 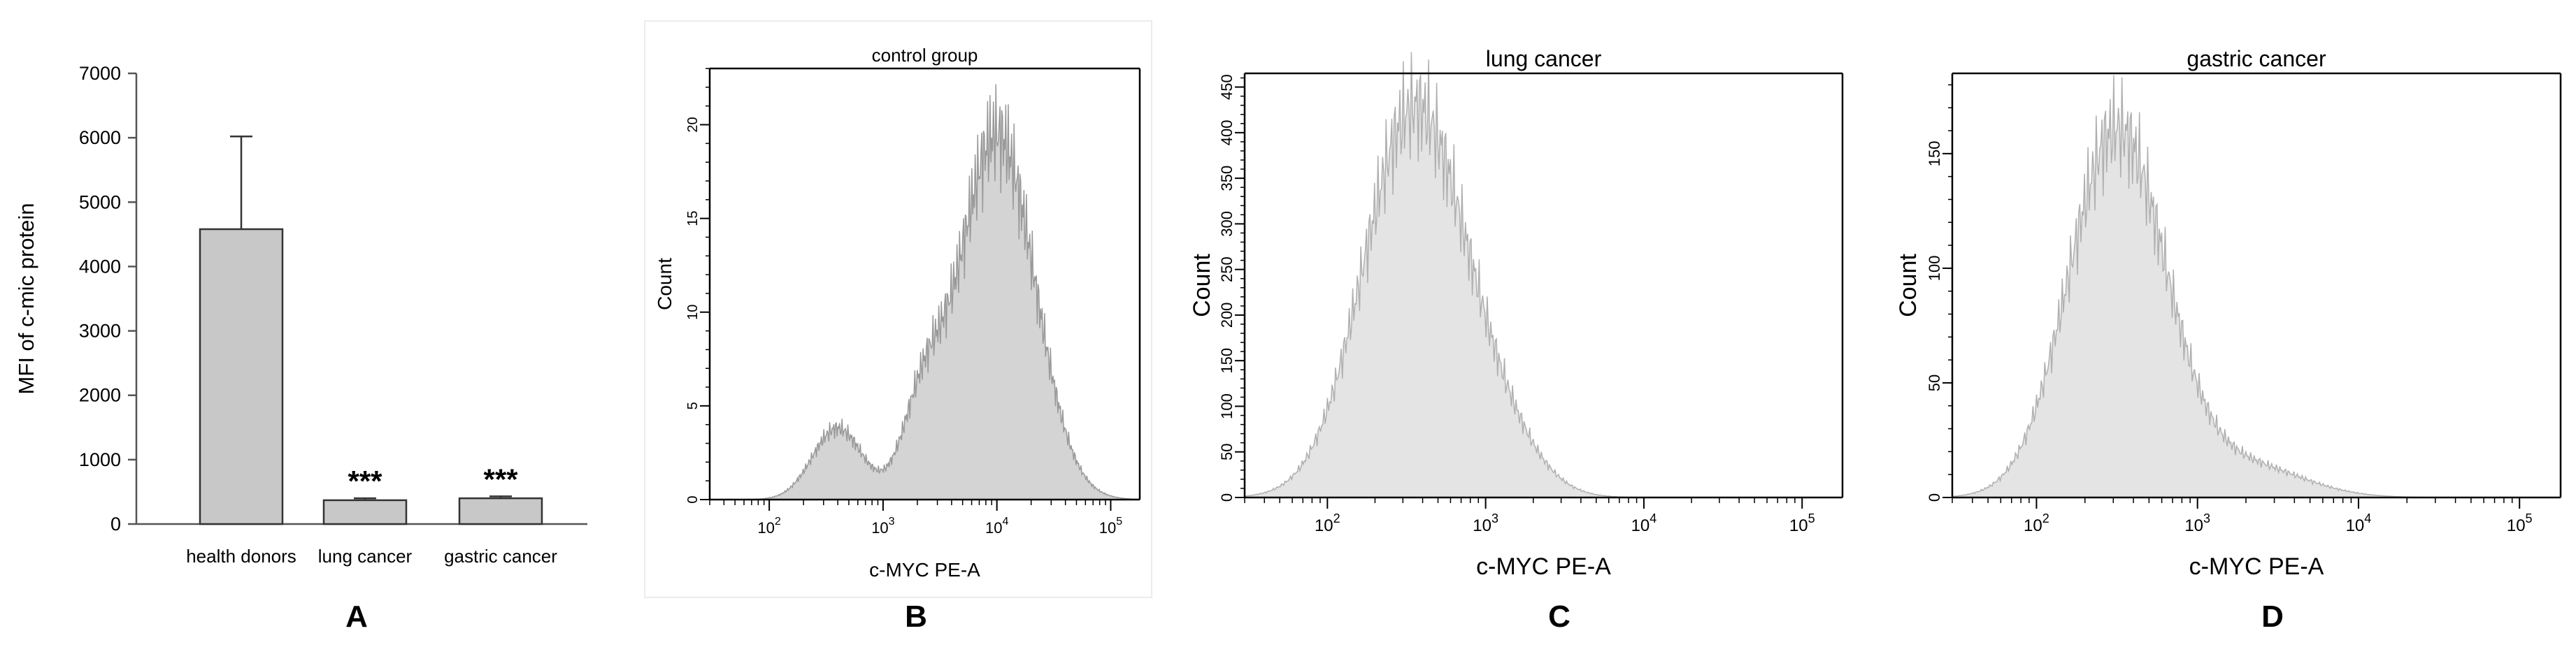 What do you see at coordinates (693, 405) in the screenshot?
I see `y-tick-label: 5` at bounding box center [693, 405].